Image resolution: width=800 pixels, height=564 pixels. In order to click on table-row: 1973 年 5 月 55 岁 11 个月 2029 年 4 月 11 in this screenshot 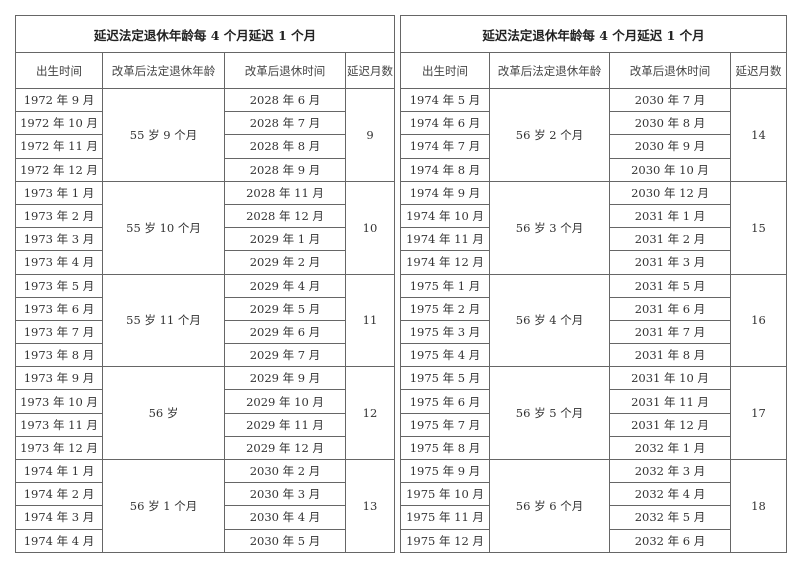, I will do `click(205, 320)`.